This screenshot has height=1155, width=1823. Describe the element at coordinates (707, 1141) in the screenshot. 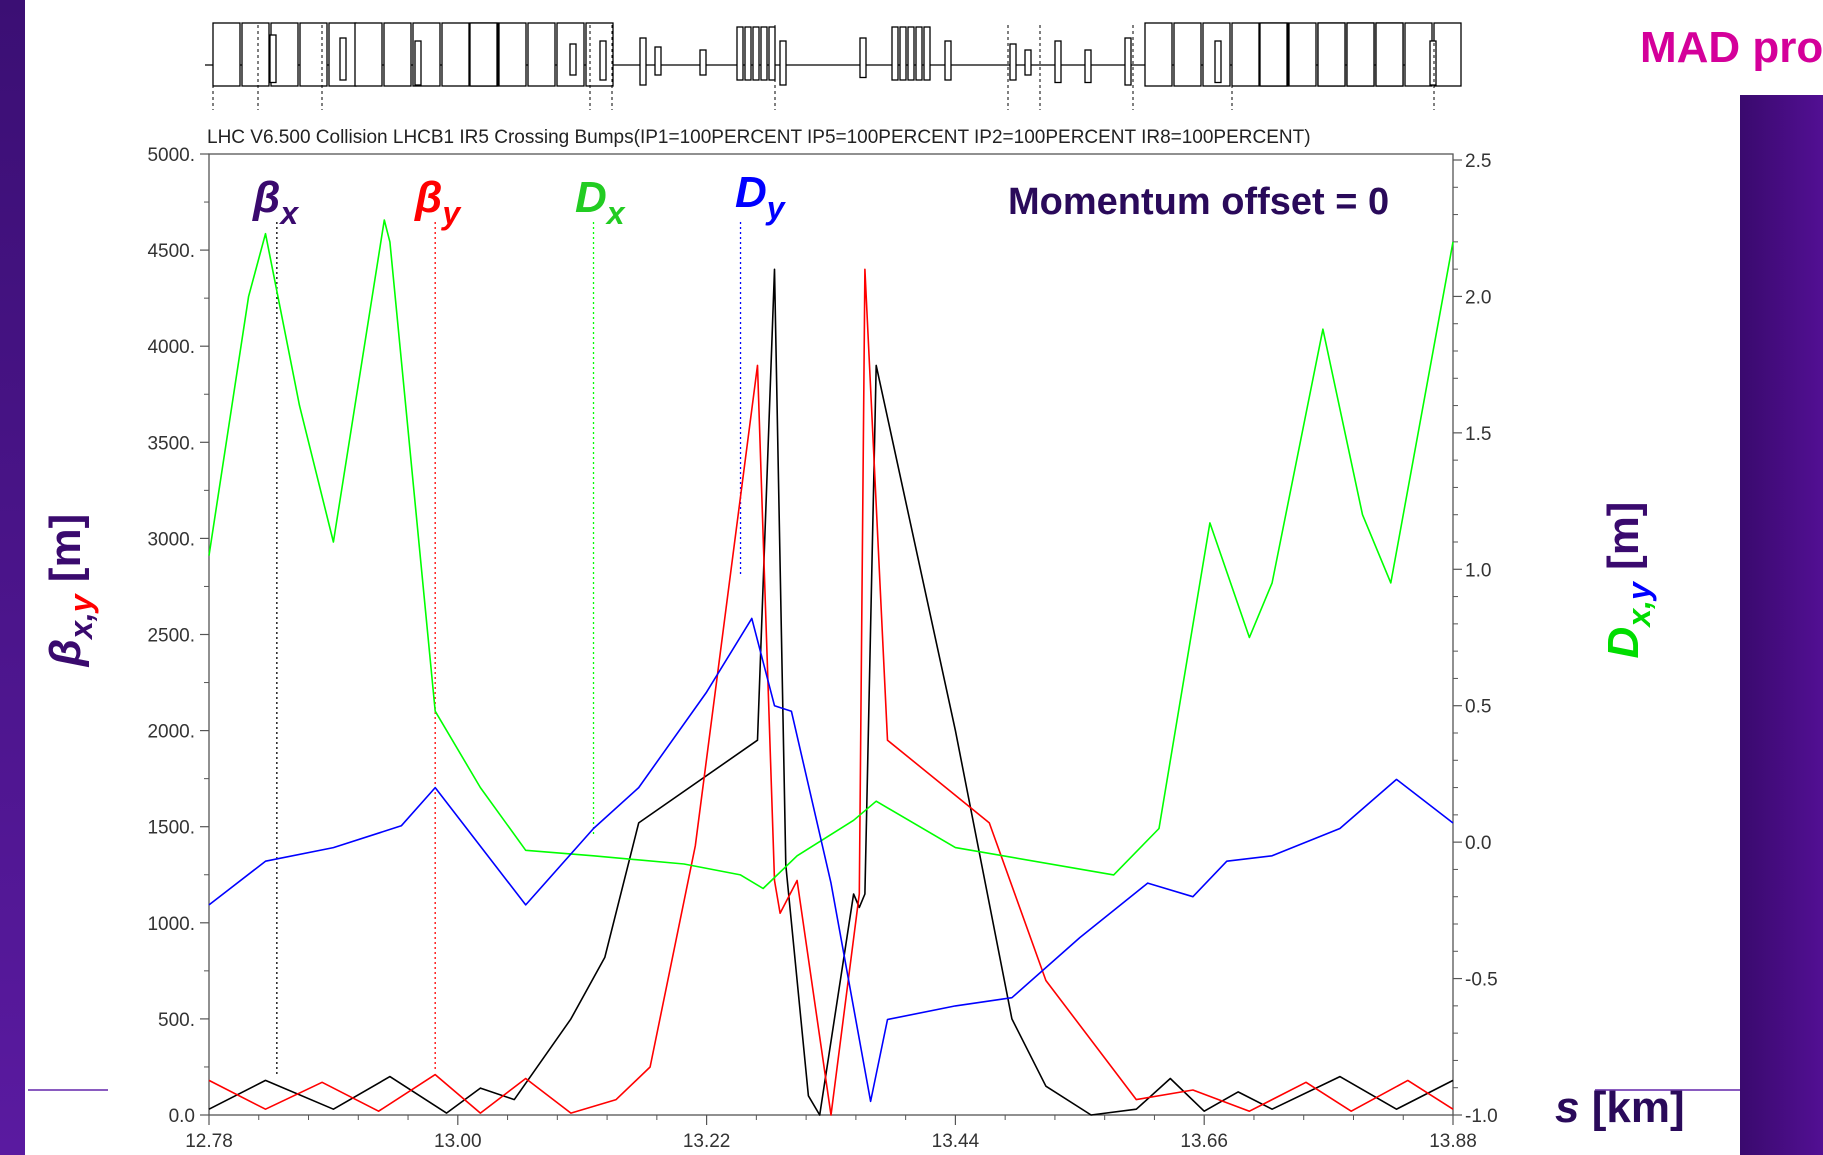

I see `x-tick-label: 13.22` at that location.